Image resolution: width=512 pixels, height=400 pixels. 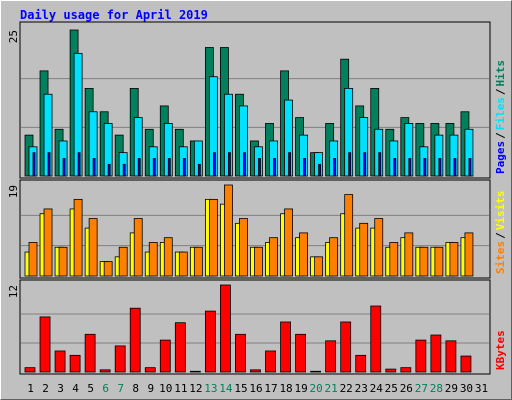 I want to click on x-tick-label: 15, so click(x=240, y=388).